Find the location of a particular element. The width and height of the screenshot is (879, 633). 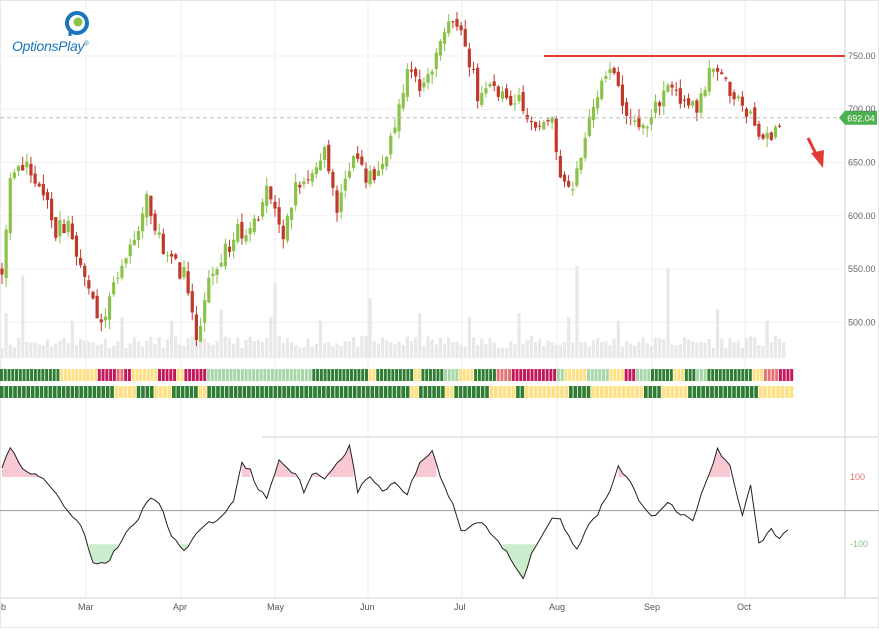

overbought-fill is located at coordinates (622, 471).